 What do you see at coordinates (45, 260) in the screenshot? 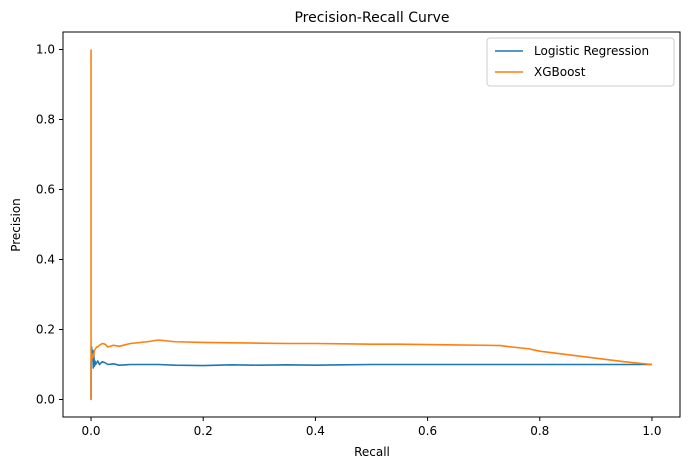
I see `y-tick-label: 0.4` at bounding box center [45, 260].